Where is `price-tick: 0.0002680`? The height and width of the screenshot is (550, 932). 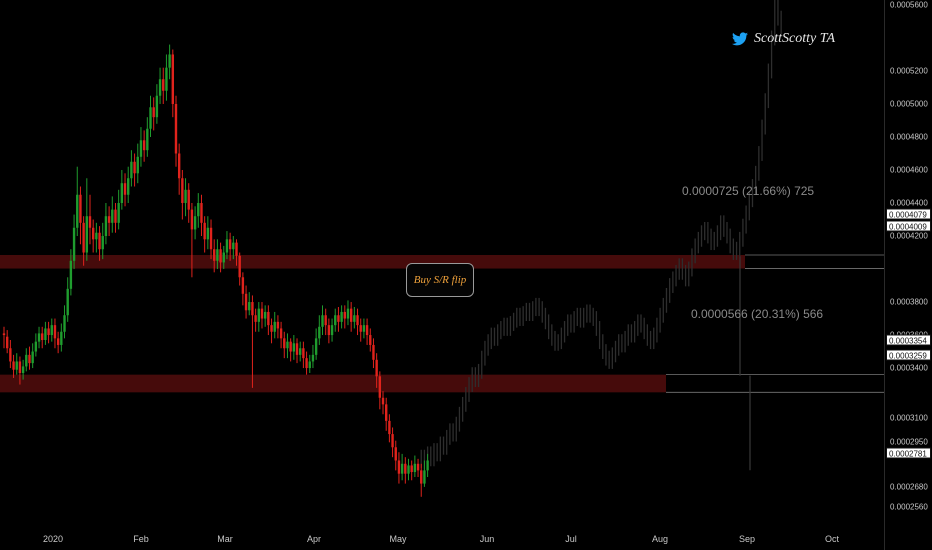
price-tick: 0.0002680 is located at coordinates (909, 487).